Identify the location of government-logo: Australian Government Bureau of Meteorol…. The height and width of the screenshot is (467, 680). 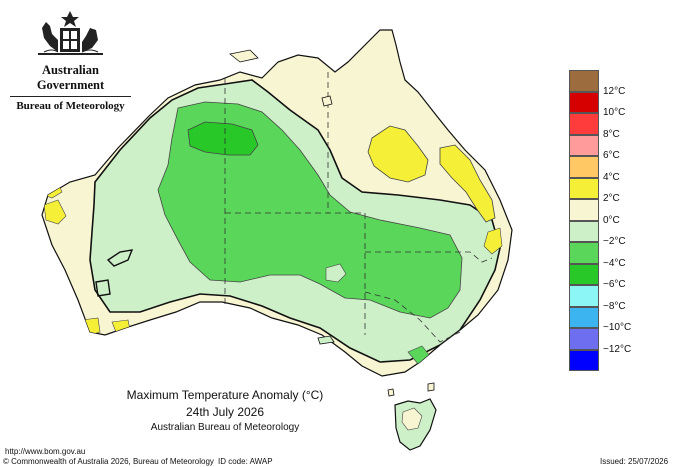
(70, 60).